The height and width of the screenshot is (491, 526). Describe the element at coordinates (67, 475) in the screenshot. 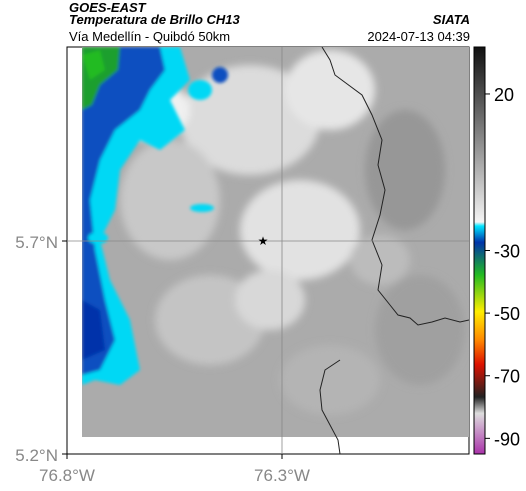

I see `x-tick-label: 76.8°W` at that location.